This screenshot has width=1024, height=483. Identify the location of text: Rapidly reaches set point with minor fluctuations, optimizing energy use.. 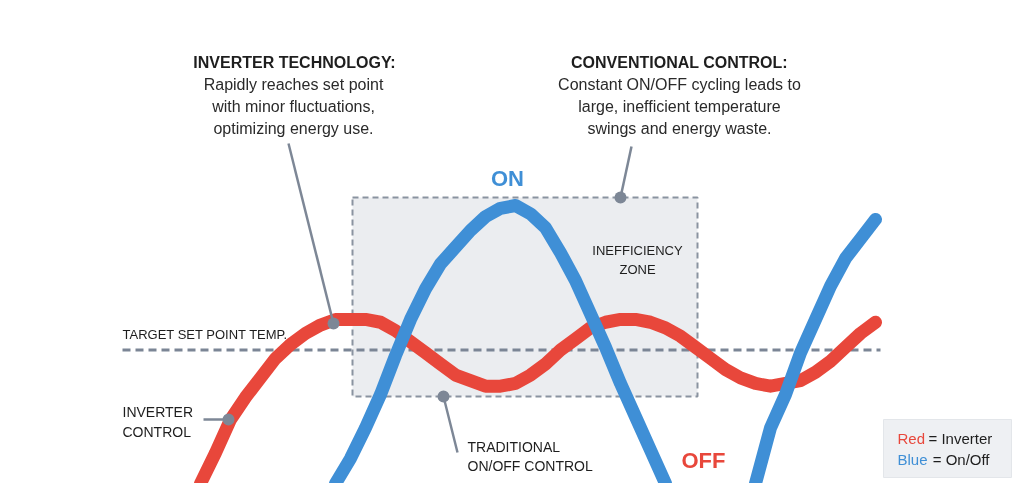
(293, 106).